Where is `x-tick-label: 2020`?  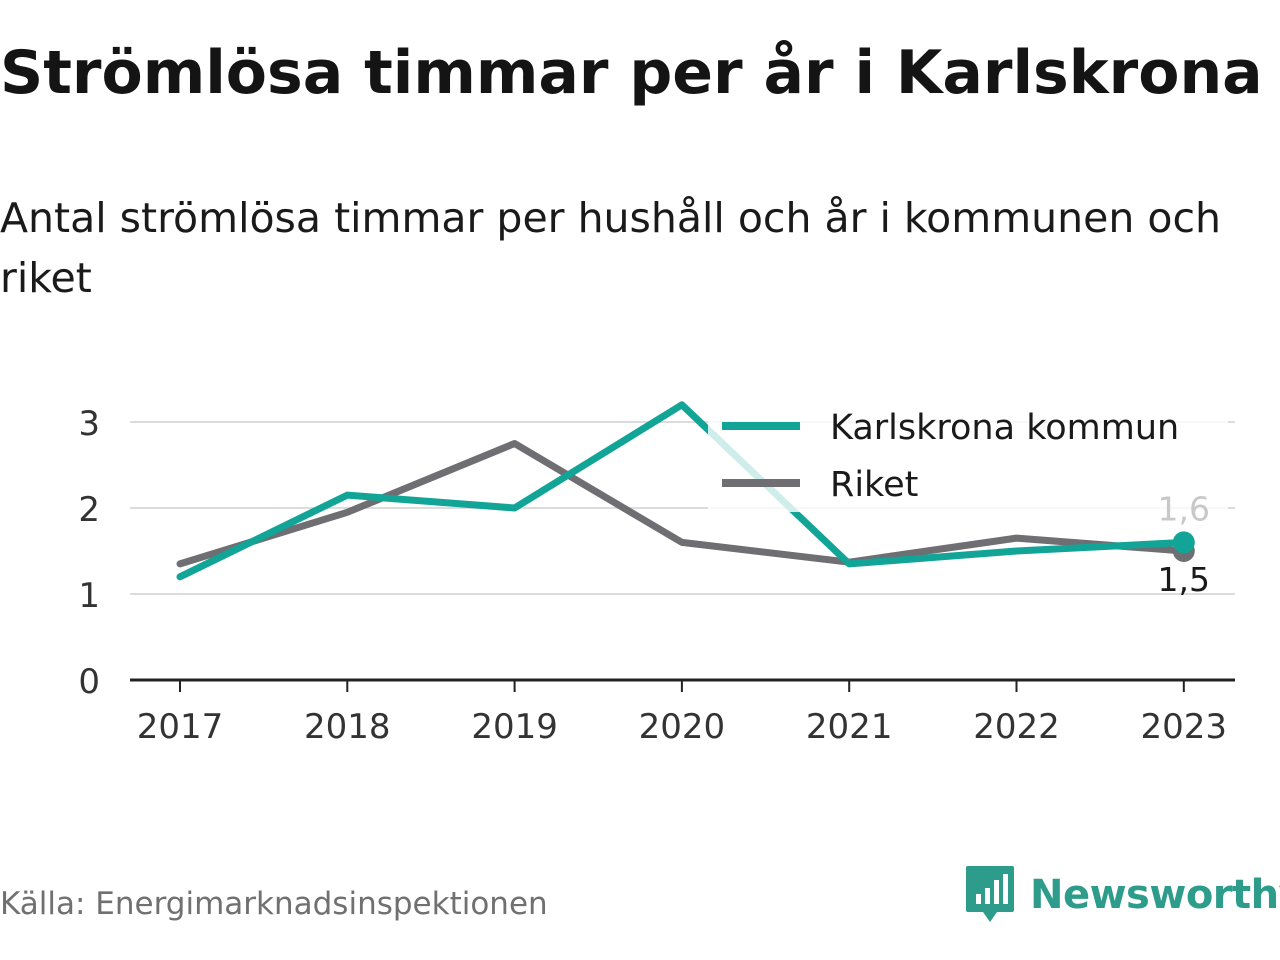 x-tick-label: 2020 is located at coordinates (682, 727).